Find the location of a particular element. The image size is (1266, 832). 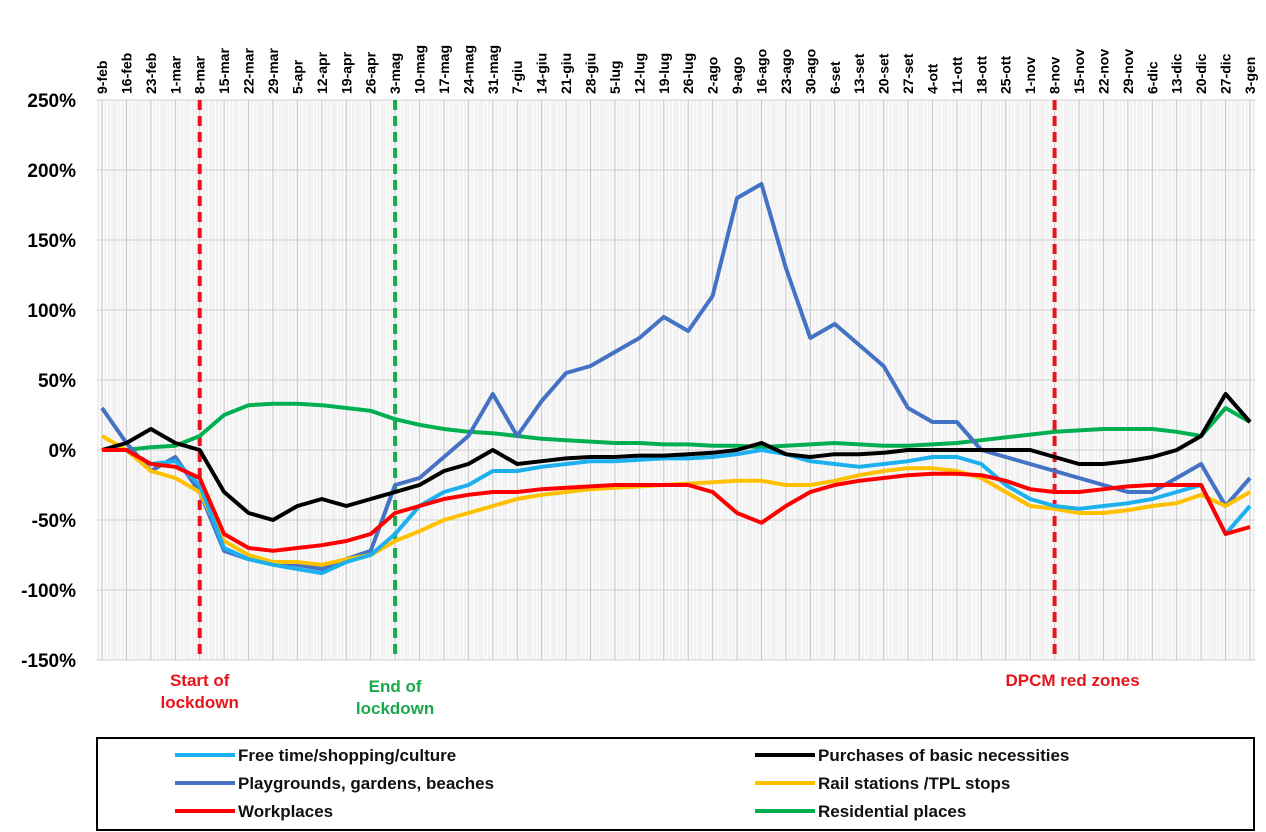

x-tick-label: 3-mag is located at coordinates (395, 73).